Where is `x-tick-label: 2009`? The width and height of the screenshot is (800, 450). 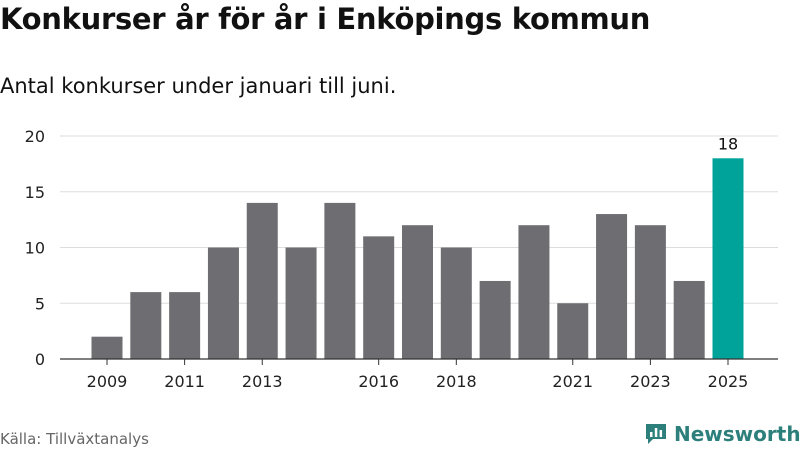 x-tick-label: 2009 is located at coordinates (107, 381).